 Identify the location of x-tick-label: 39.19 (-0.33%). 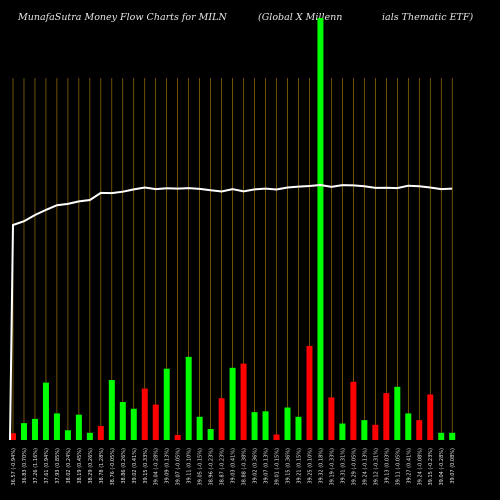
(332, 467).